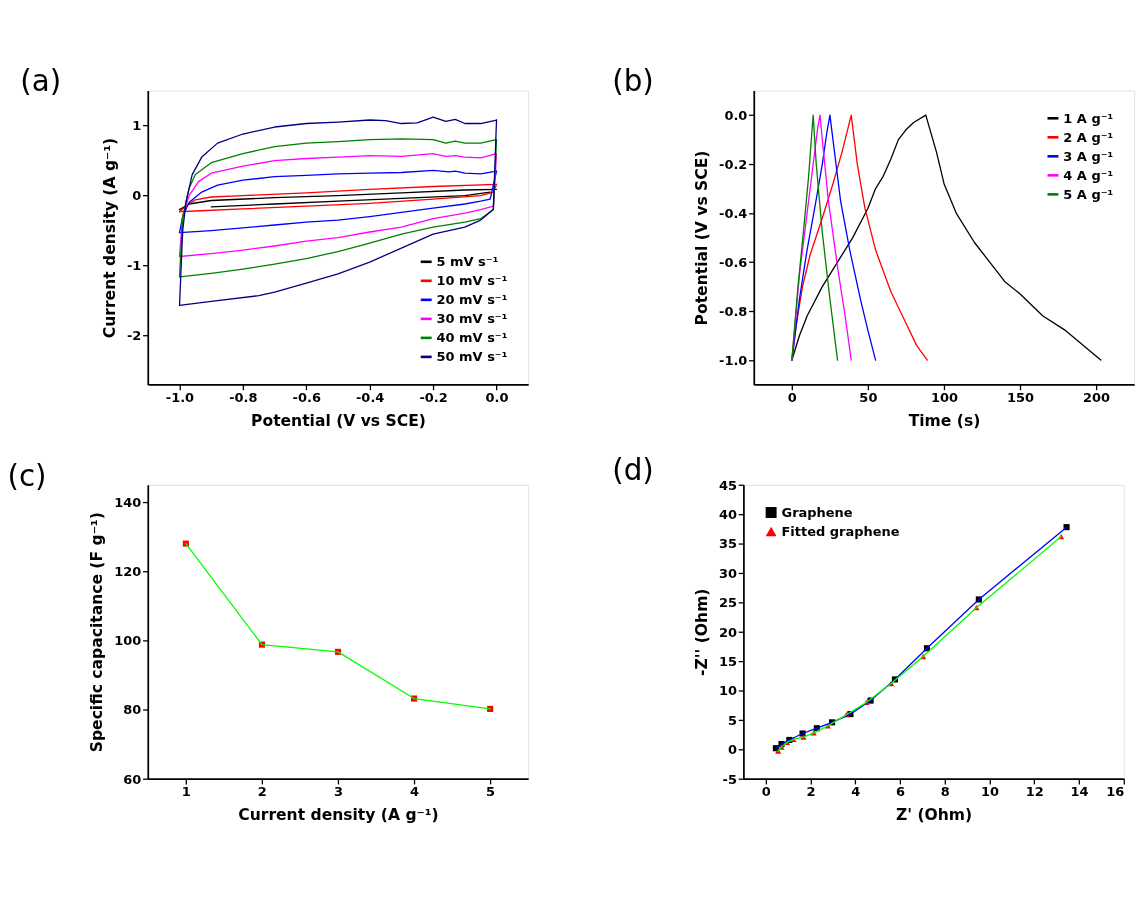 This screenshot has height=909, width=1142. Describe the element at coordinates (990, 792) in the screenshot. I see `x-tick-label: 10` at that location.